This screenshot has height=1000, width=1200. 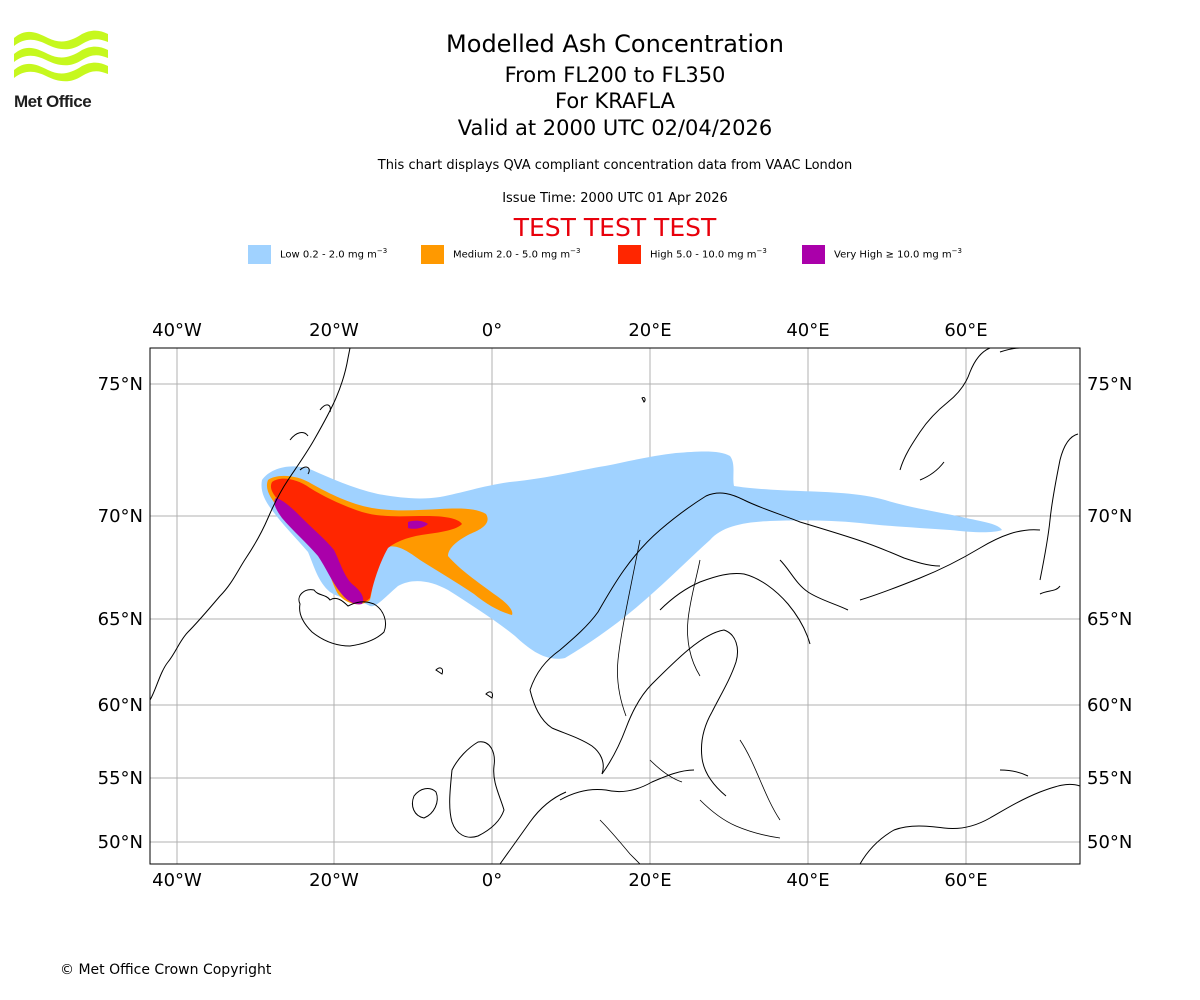 I want to click on legend-swatch-medium, so click(x=432, y=254).